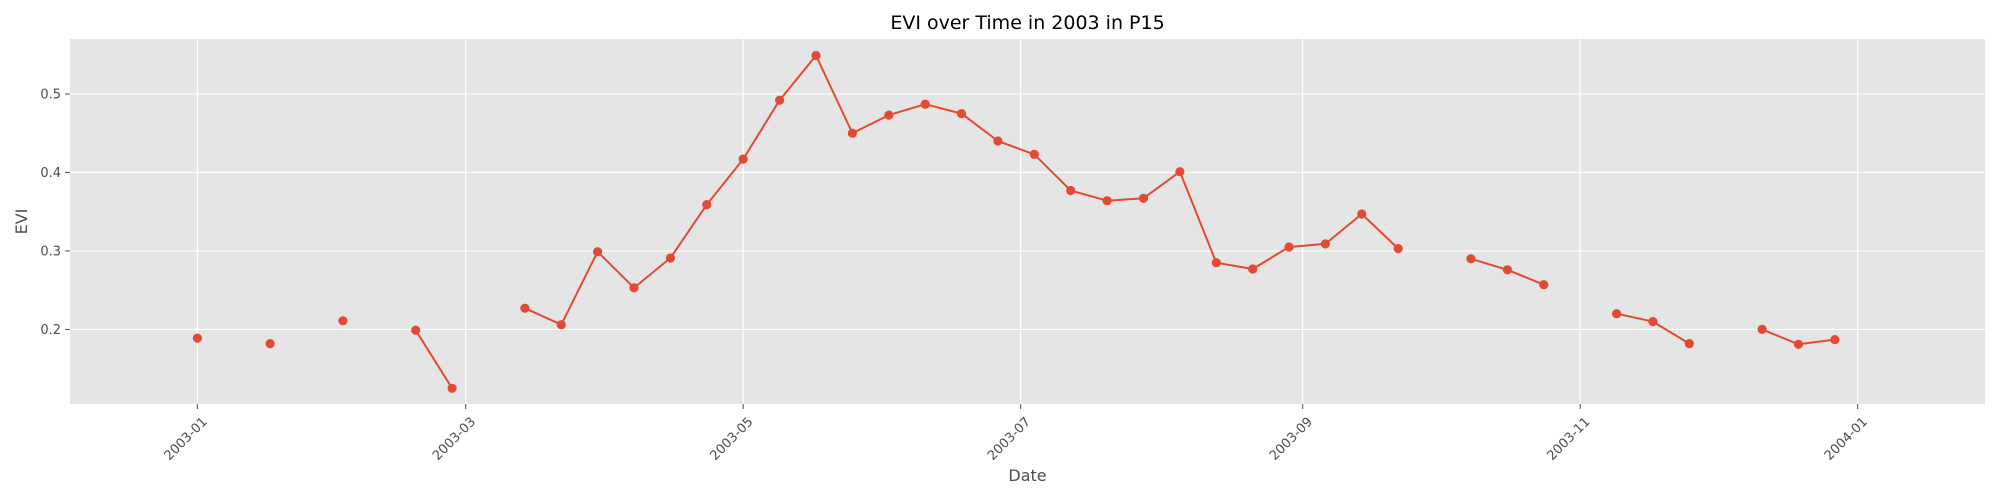 Image resolution: width=2000 pixels, height=500 pixels. Describe the element at coordinates (1291, 439) in the screenshot. I see `x-tick-label: 2003-09` at that location.